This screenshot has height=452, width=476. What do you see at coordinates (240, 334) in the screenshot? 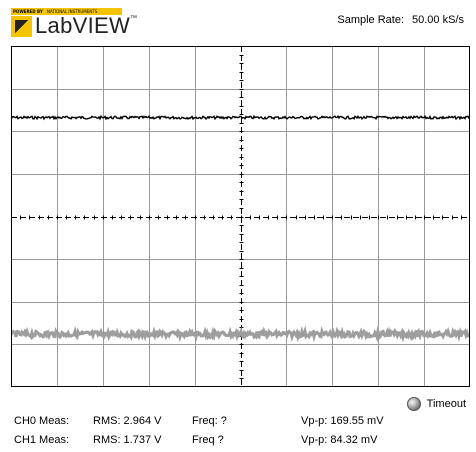
I see `ch1-trace` at bounding box center [240, 334].